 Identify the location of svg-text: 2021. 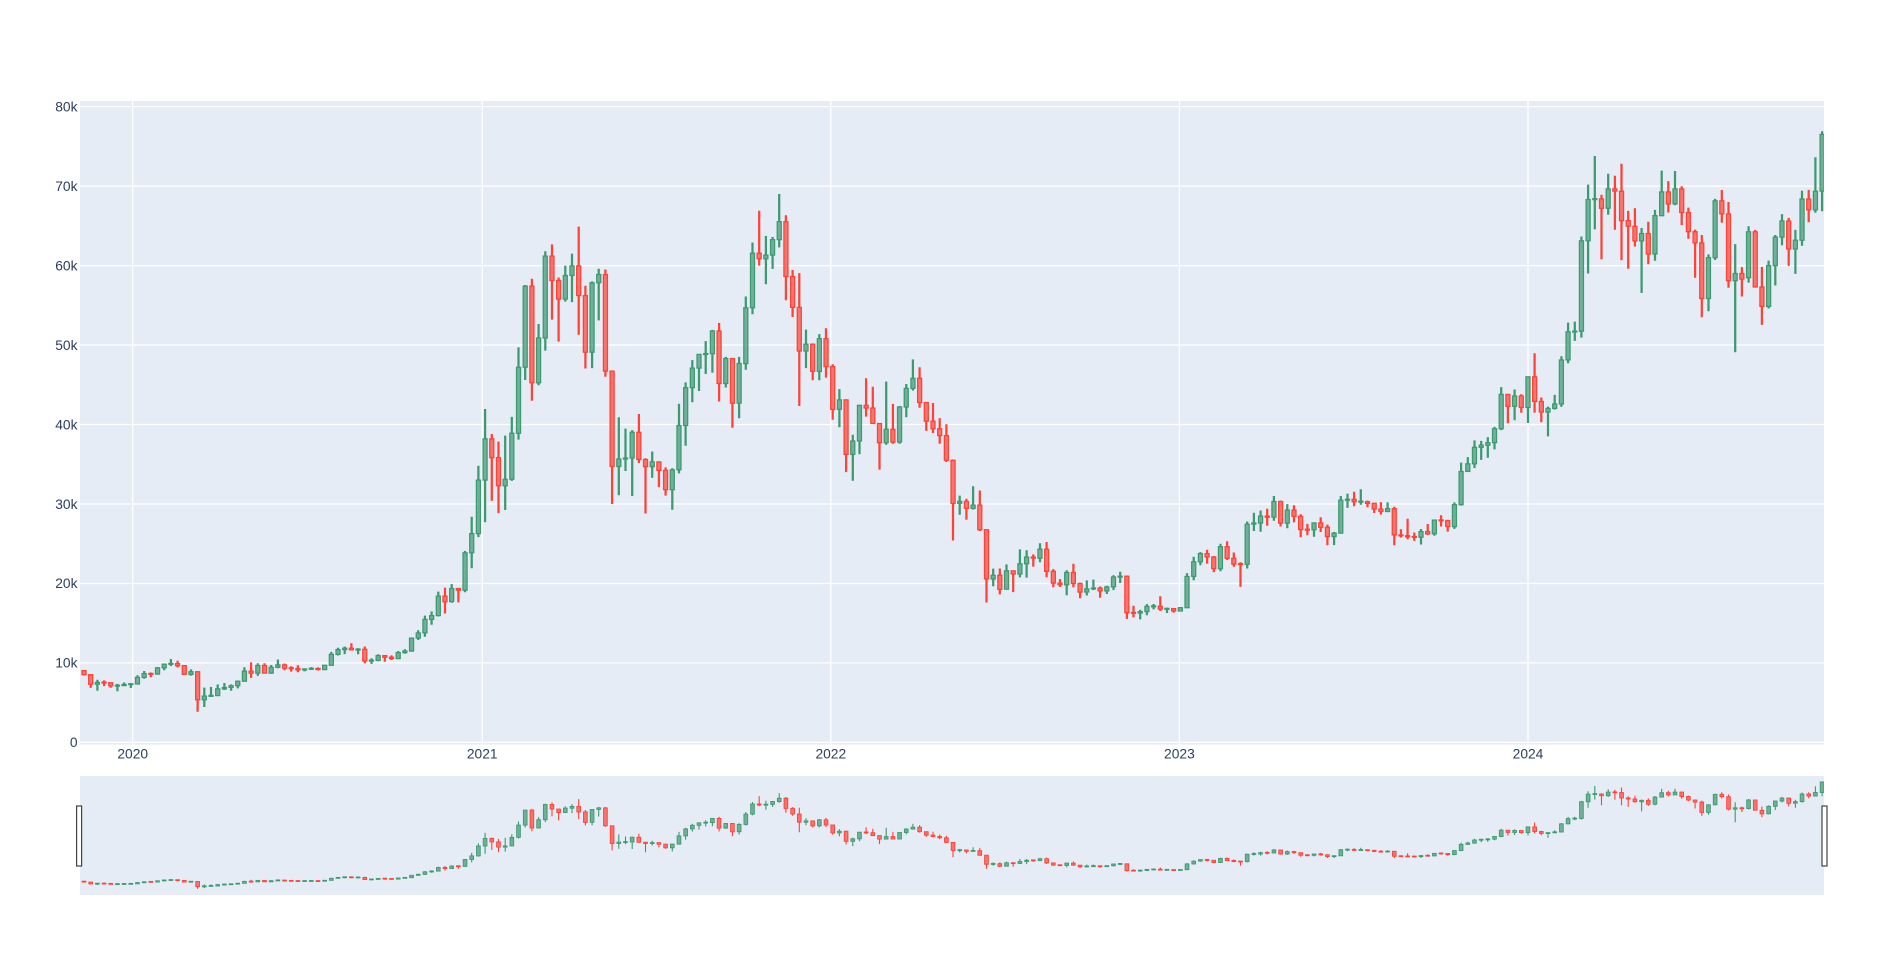
(482, 753).